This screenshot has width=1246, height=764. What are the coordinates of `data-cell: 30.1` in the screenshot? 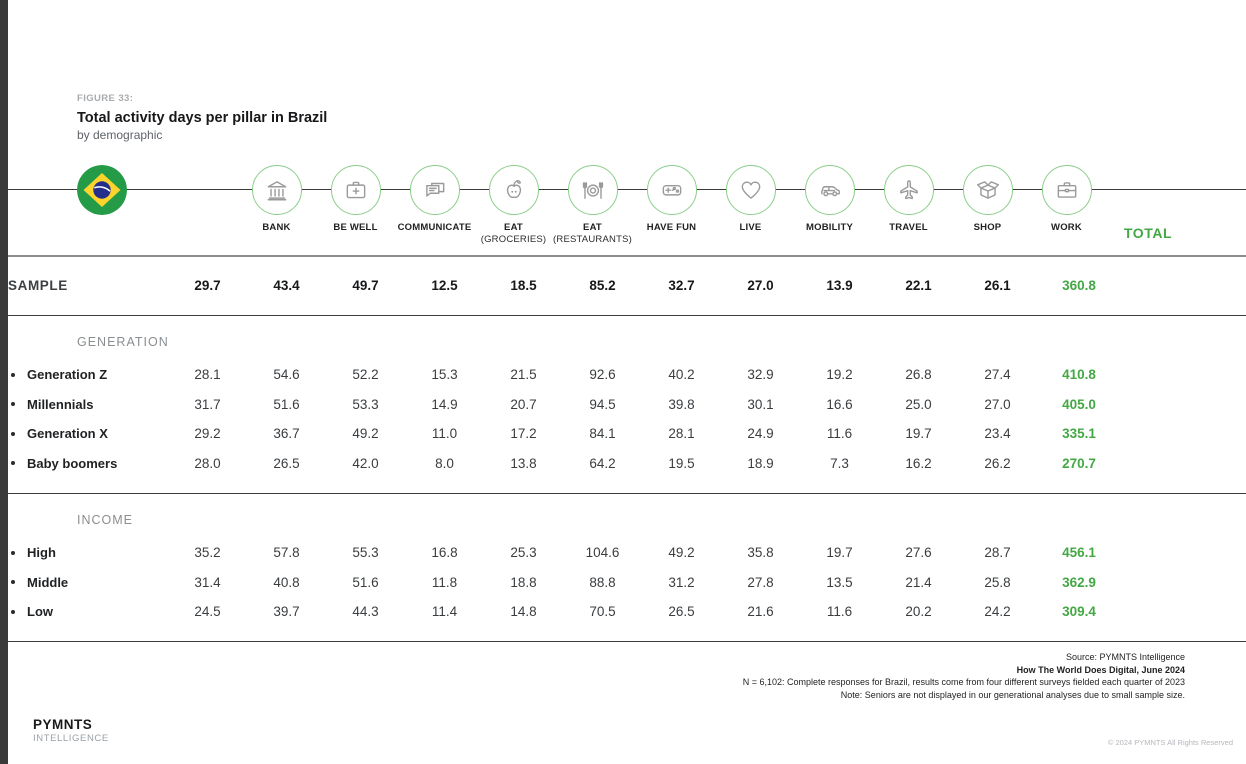 It's located at (760, 404).